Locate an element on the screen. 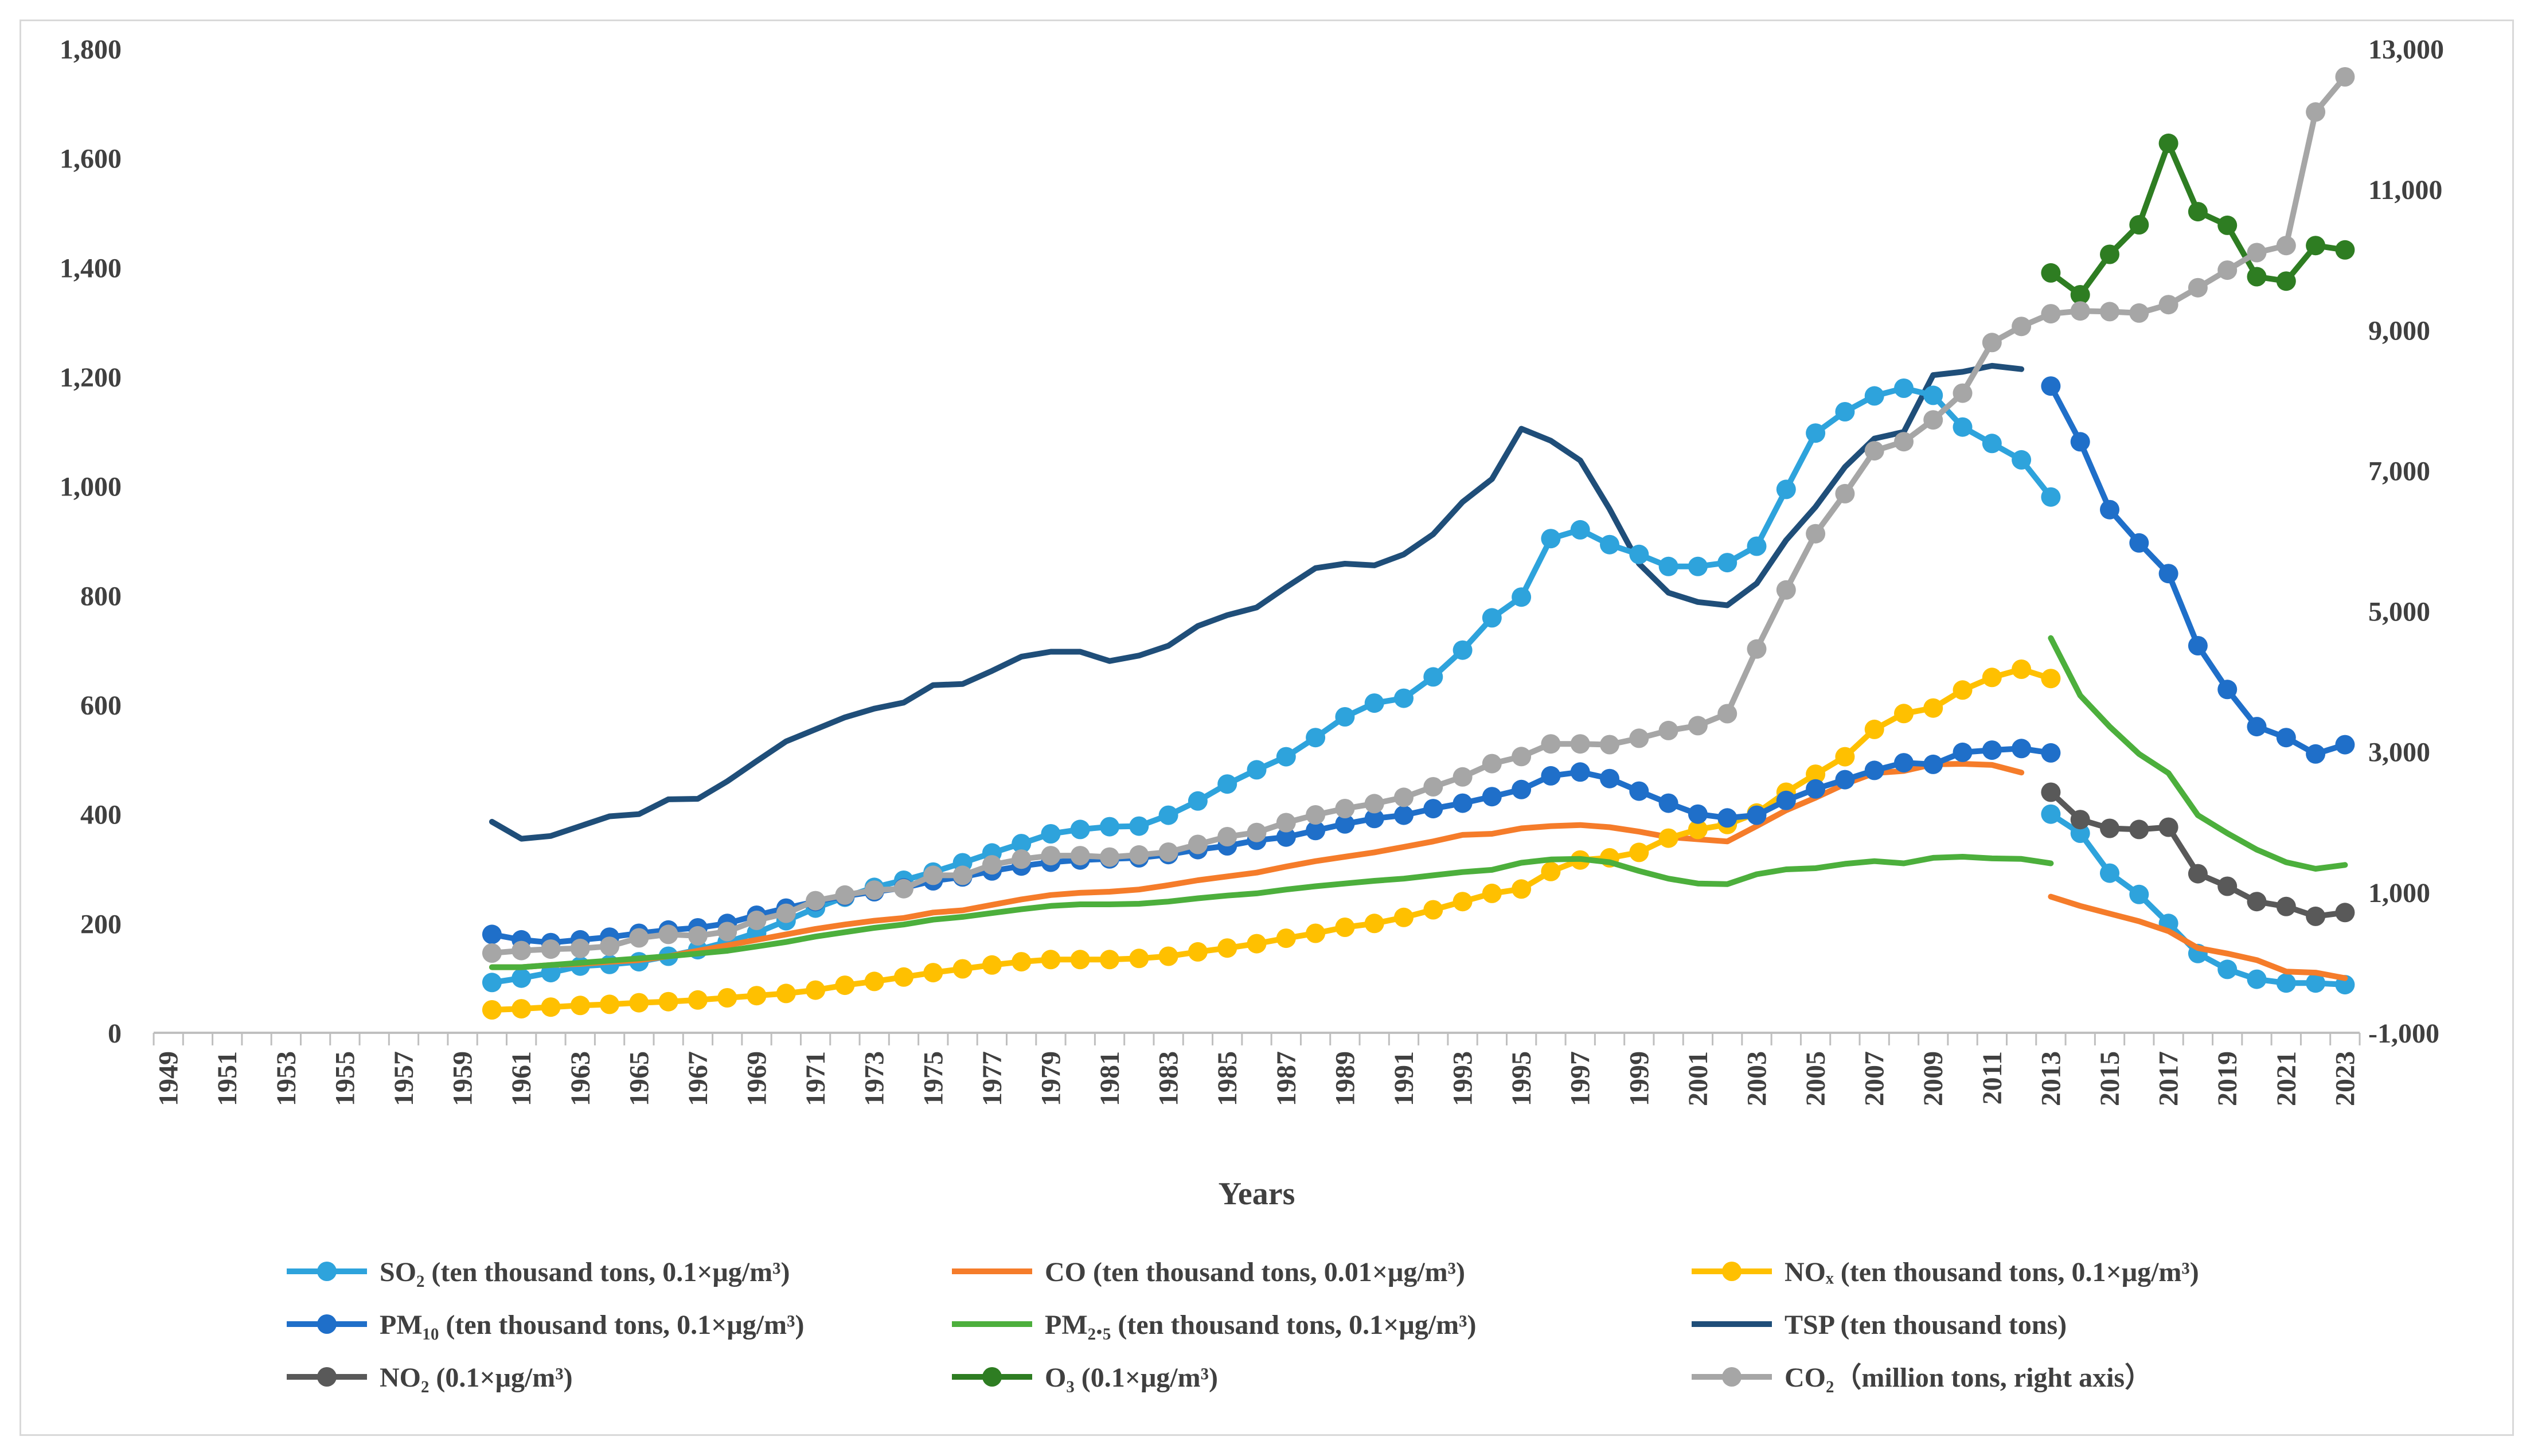  x-tick-label: 1965 is located at coordinates (639, 1078).